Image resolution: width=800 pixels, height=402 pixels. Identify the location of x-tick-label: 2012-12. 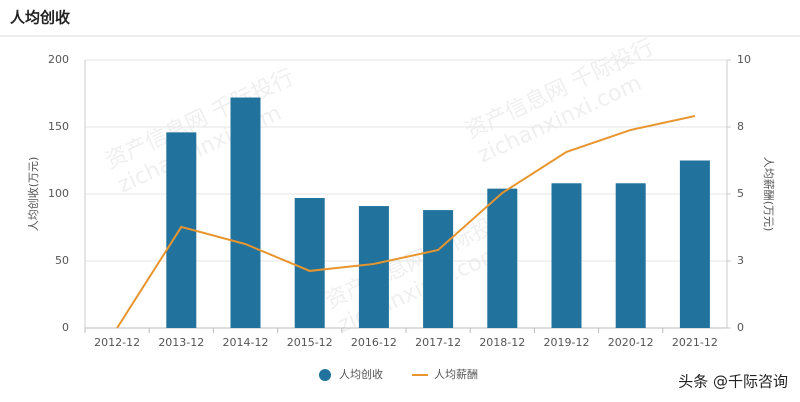
(117, 342).